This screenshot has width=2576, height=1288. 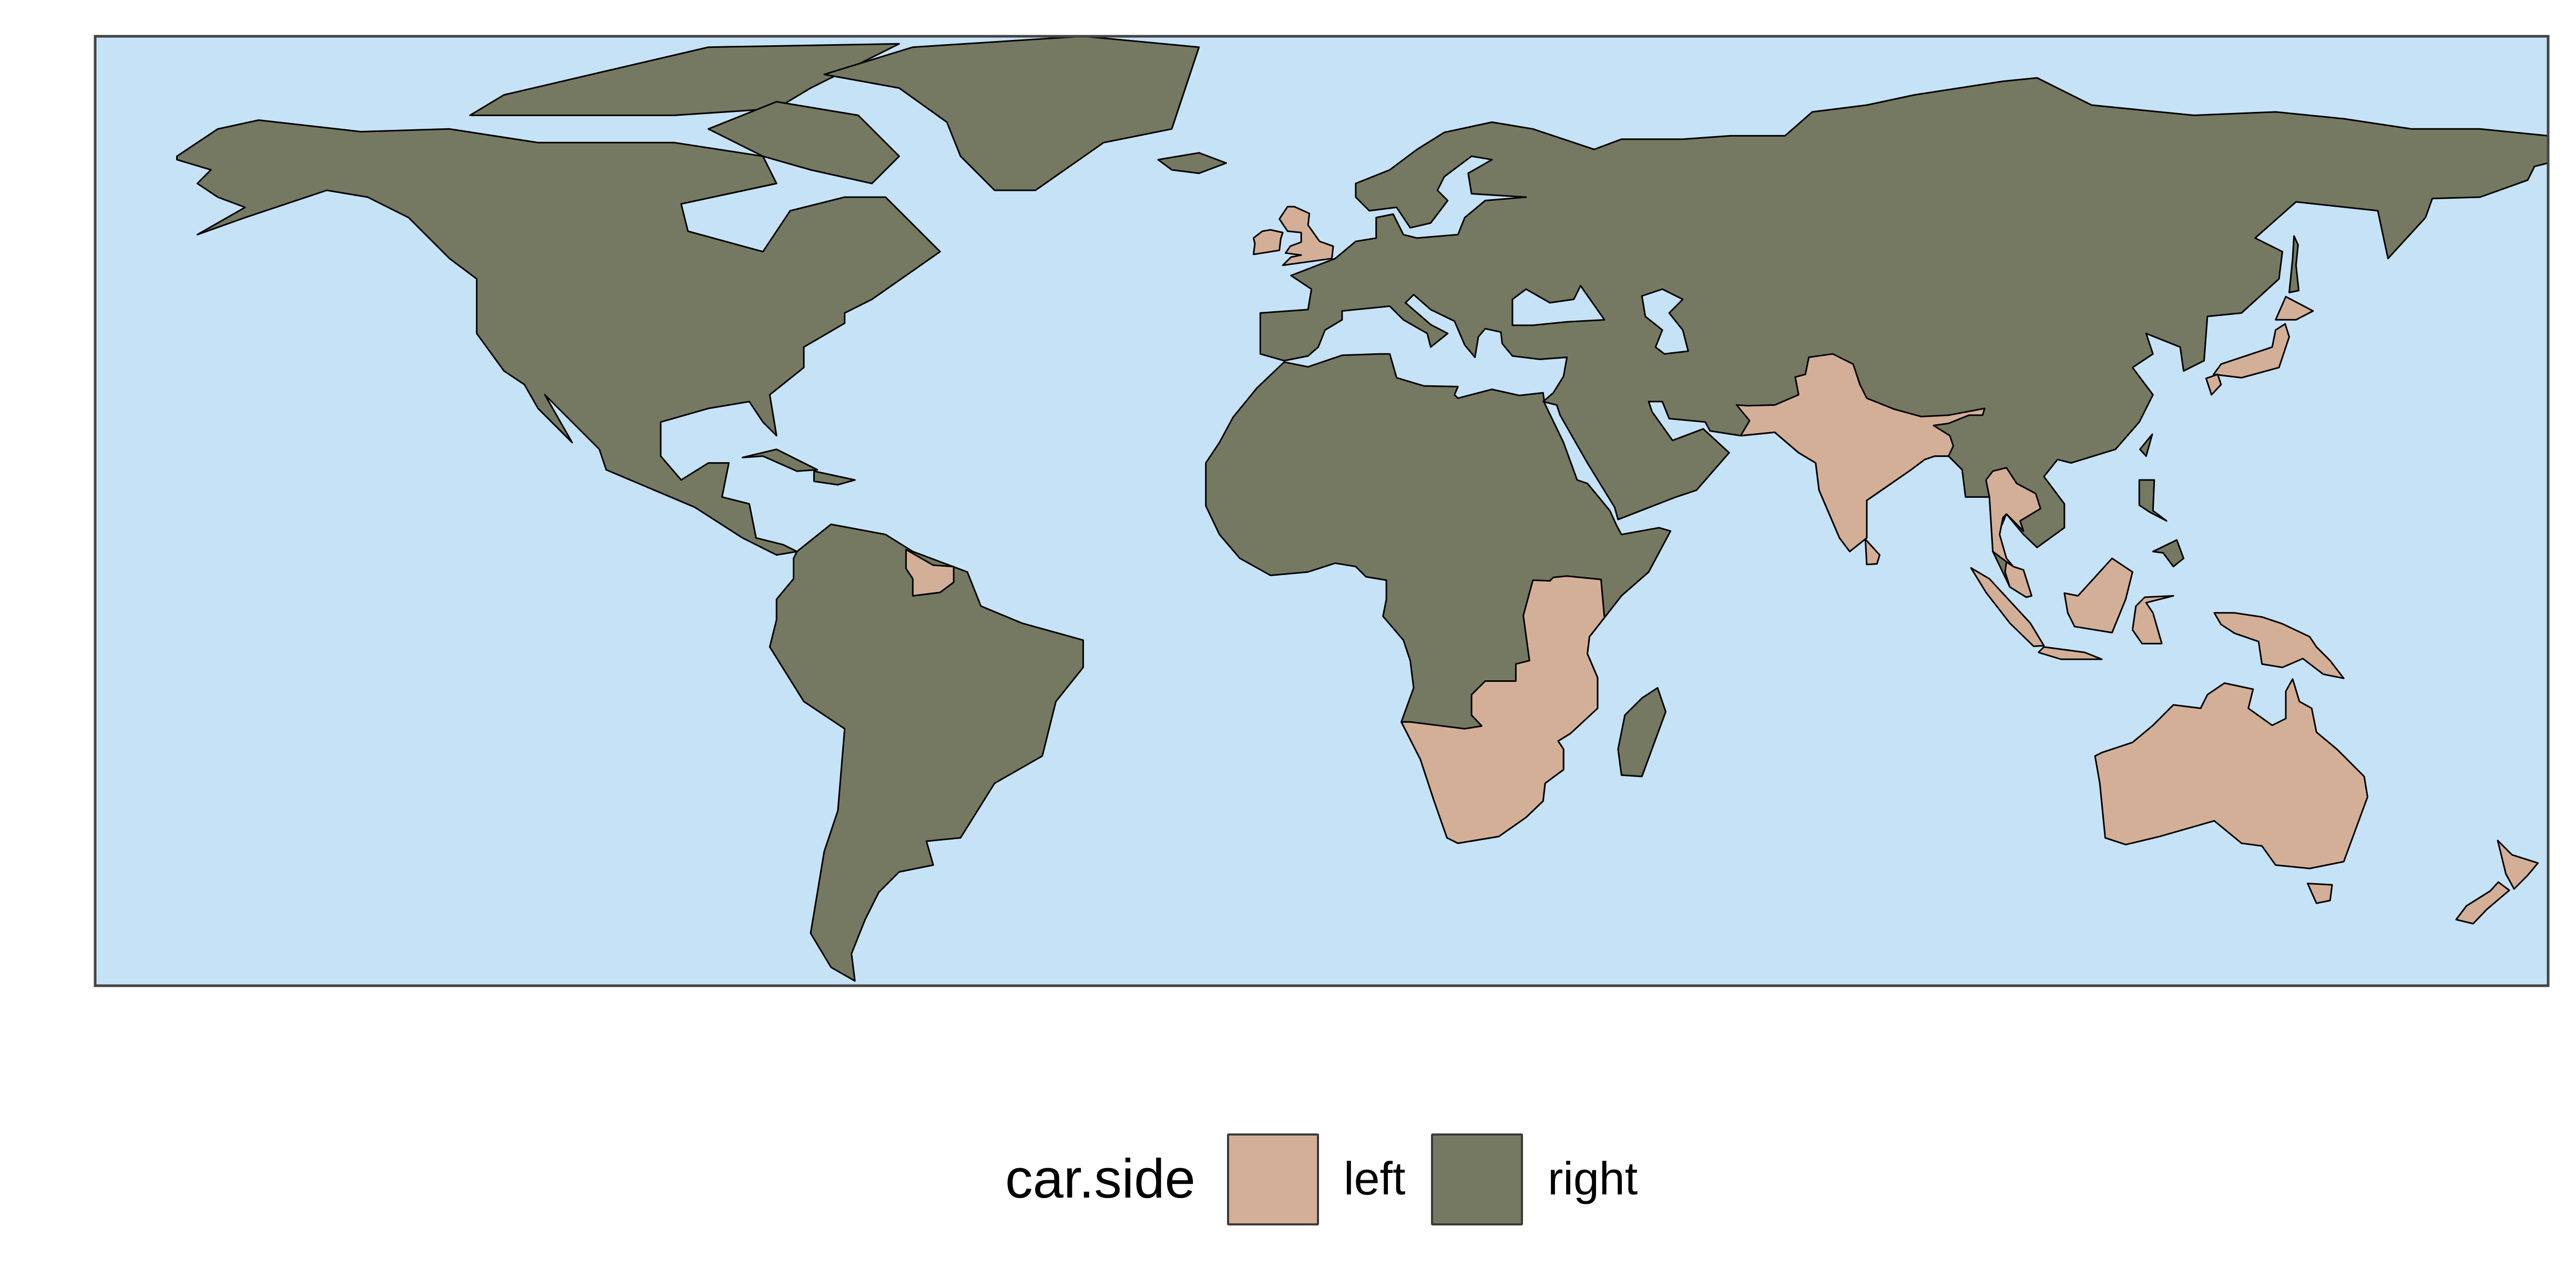 I want to click on region-java, so click(x=2070, y=653).